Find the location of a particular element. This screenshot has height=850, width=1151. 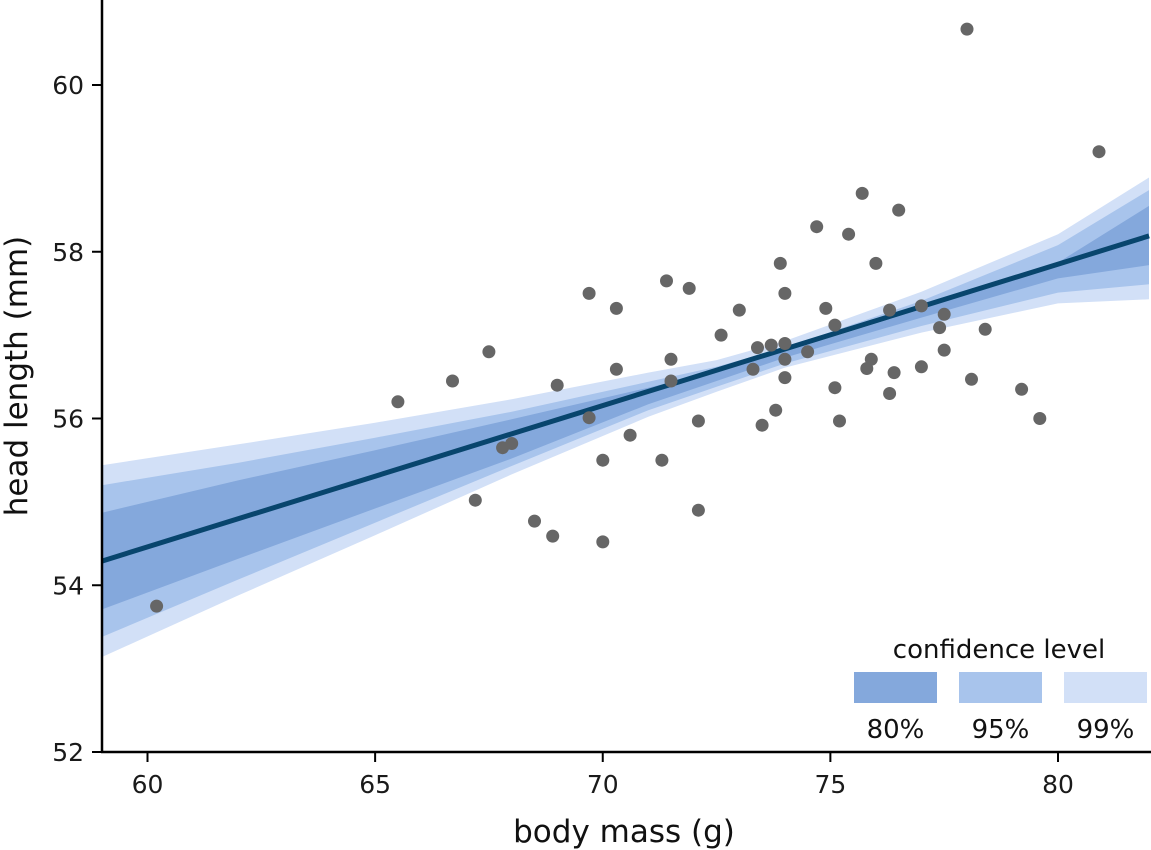

x-tick-label: 60 is located at coordinates (148, 784).